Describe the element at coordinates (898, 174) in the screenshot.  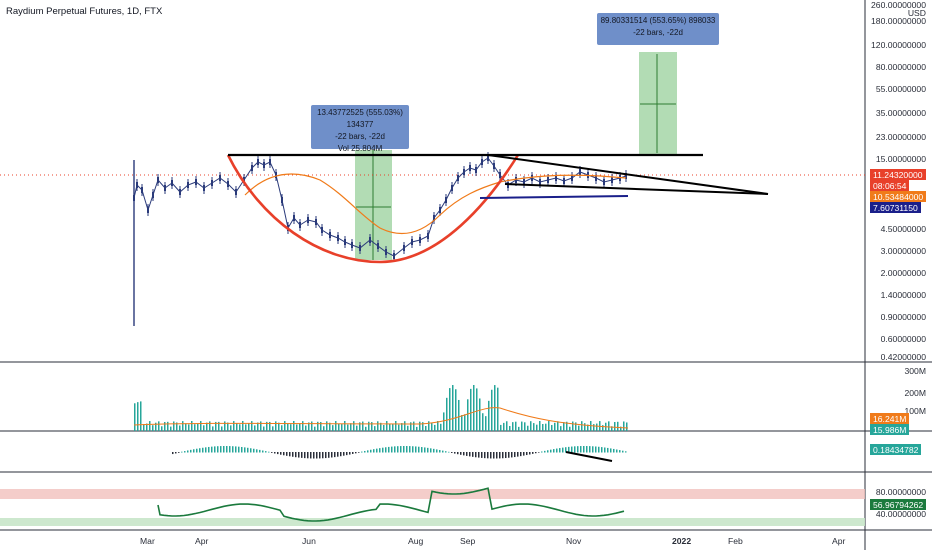
I see `last-price-tag: 11.24320000` at that location.